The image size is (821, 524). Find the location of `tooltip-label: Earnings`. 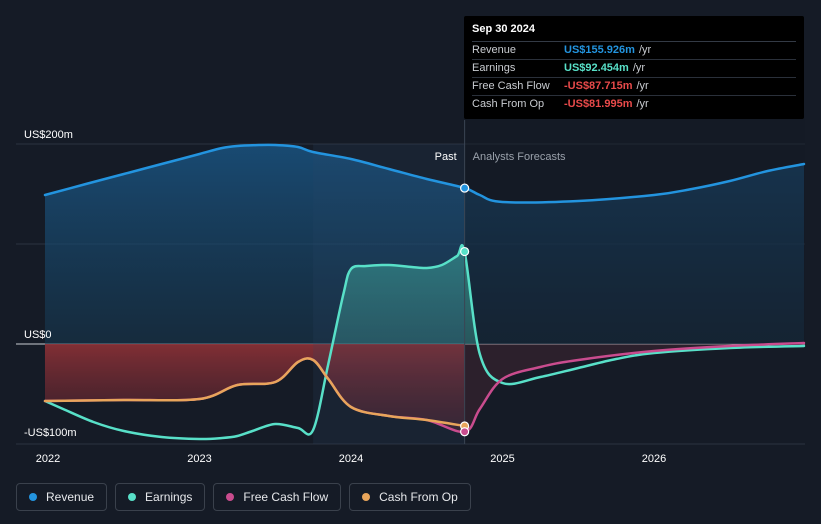

tooltip-label: Earnings is located at coordinates (494, 68).